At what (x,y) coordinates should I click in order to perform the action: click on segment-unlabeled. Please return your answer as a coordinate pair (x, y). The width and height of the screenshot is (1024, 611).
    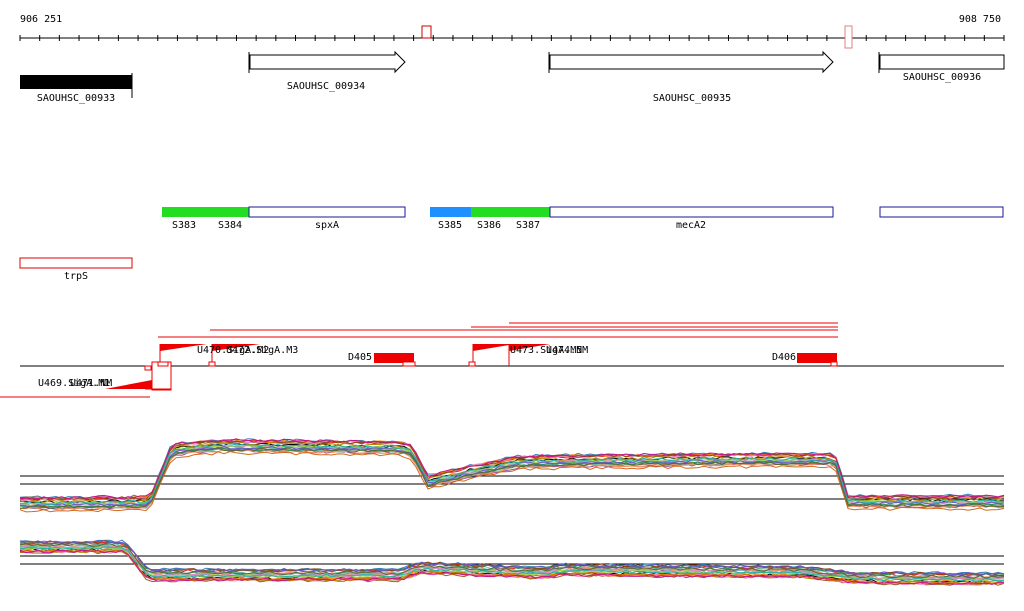
    Looking at the image, I should click on (941, 212).